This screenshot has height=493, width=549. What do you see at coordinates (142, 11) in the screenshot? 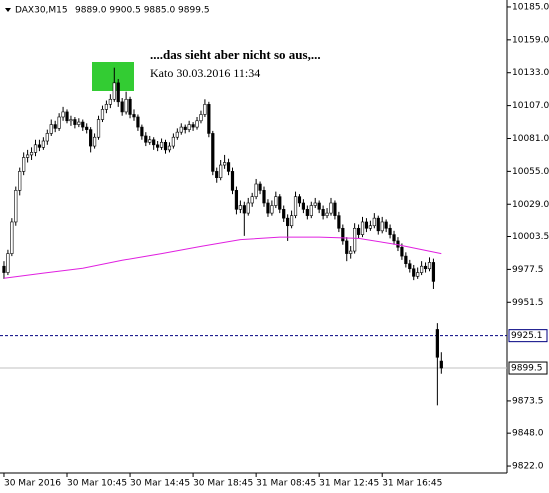
I see `header-ohlc: 9889.0 9900.5 9885.0 9899.5` at bounding box center [142, 11].